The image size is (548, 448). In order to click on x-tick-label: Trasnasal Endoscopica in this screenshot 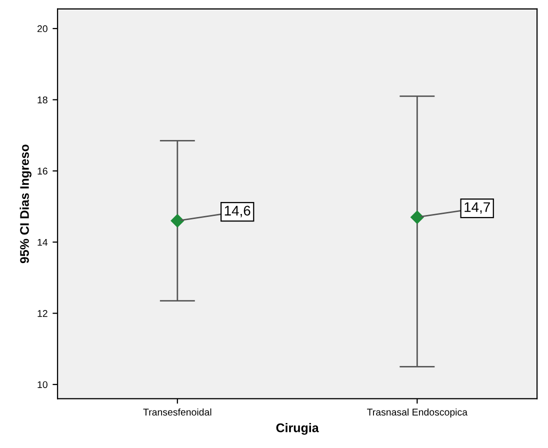, I will do `click(417, 413)`.